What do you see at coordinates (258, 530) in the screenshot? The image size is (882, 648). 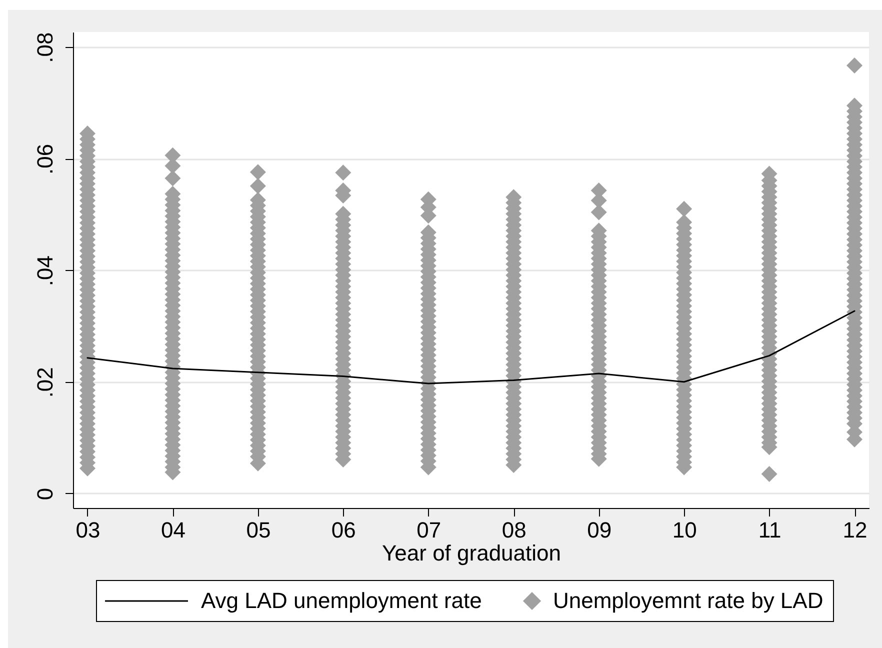 I see `x-tick-label: 05` at bounding box center [258, 530].